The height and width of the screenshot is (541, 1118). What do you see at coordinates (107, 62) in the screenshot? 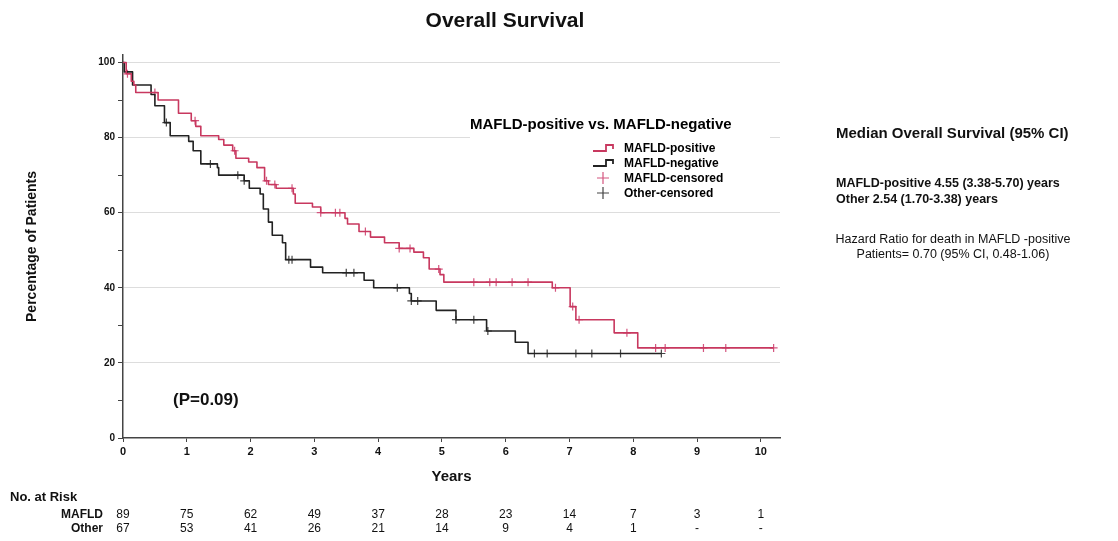
I see `y-tick-label: 100` at bounding box center [107, 62].